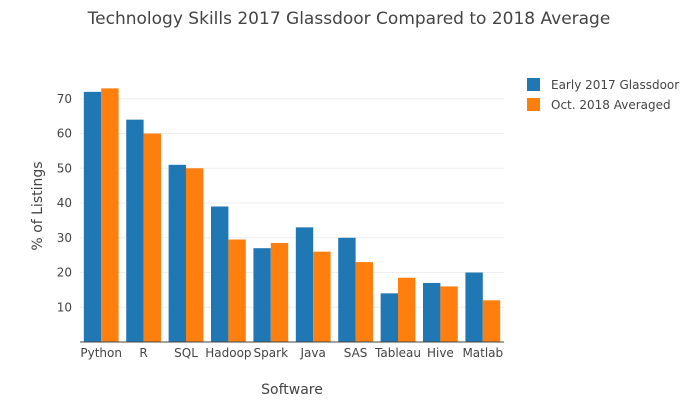 This screenshot has height=406, width=700. What do you see at coordinates (611, 105) in the screenshot?
I see `legend-label: Oct. 2018 Averaged` at bounding box center [611, 105].